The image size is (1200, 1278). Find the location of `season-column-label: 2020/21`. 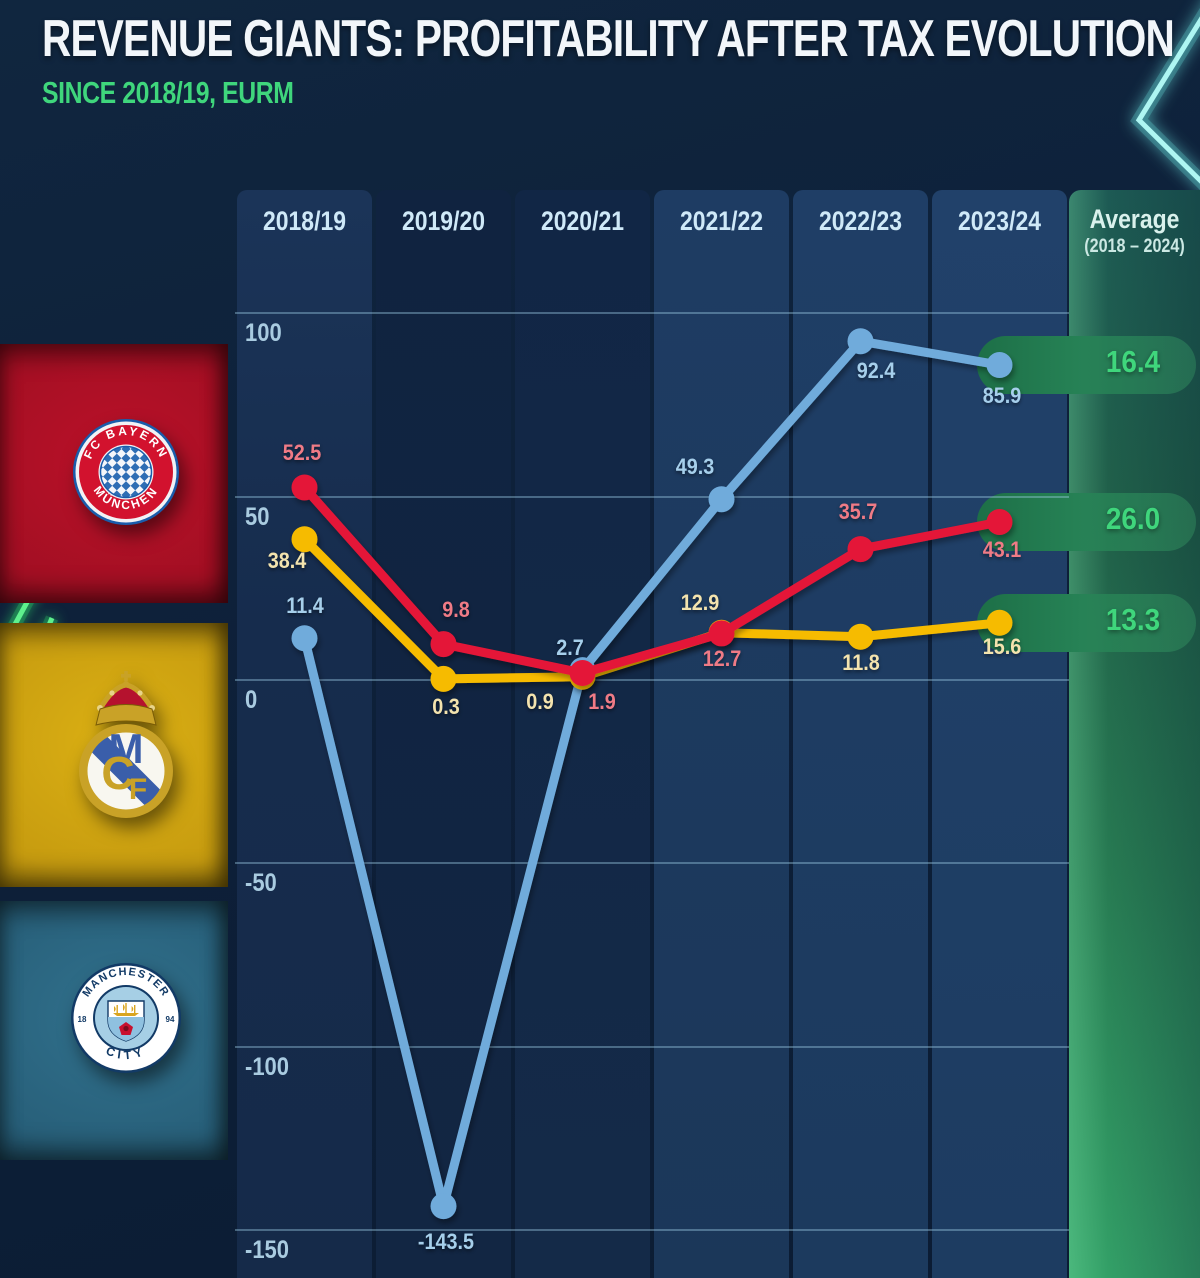

season-column-label: 2020/21 is located at coordinates (582, 221).